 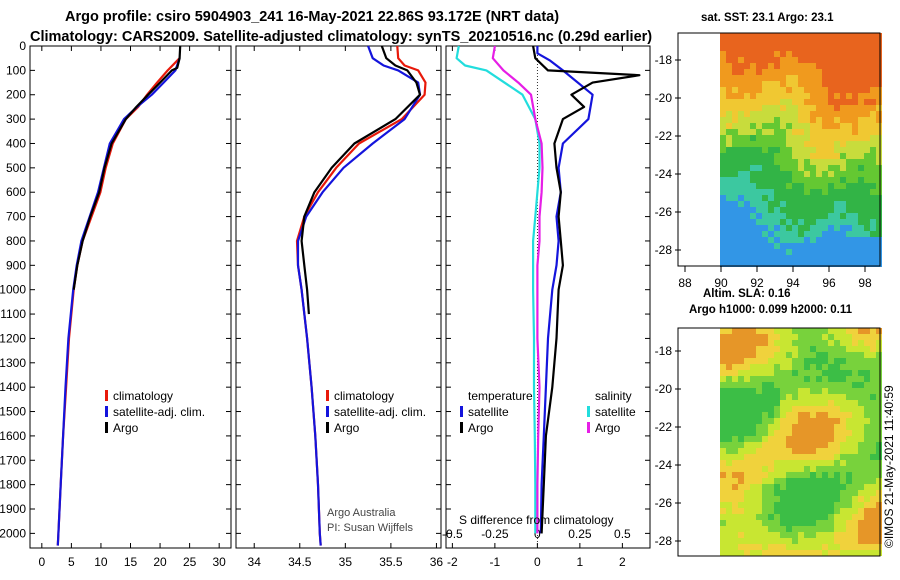 What do you see at coordinates (747, 294) in the screenshot?
I see `sla-map-title-line1: Altim. SLA: 0.16` at bounding box center [747, 294].